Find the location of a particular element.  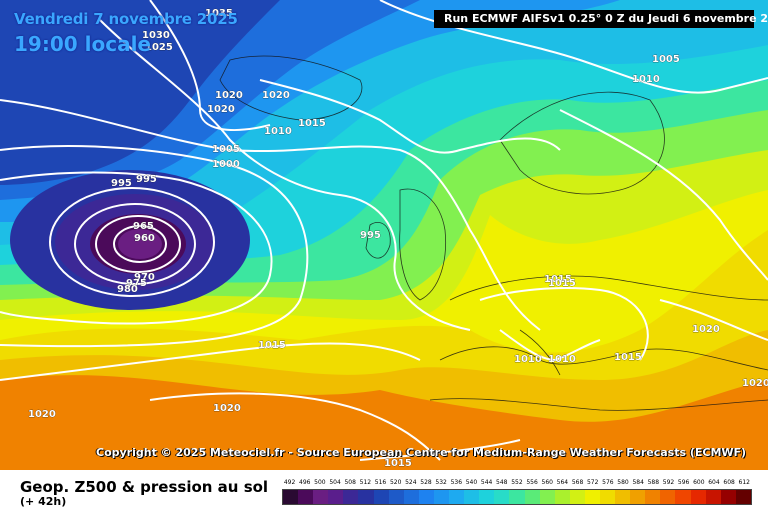

z500-field-deep-blue is located at coordinates (140, 92).